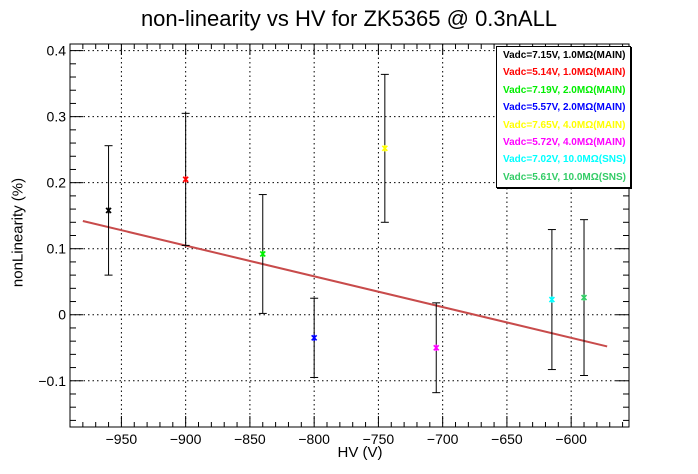 The height and width of the screenshot is (474, 698). Describe the element at coordinates (564, 125) in the screenshot. I see `legend-entry: Vadc=7.65V, 4.0MΩ(MAIN)` at that location.